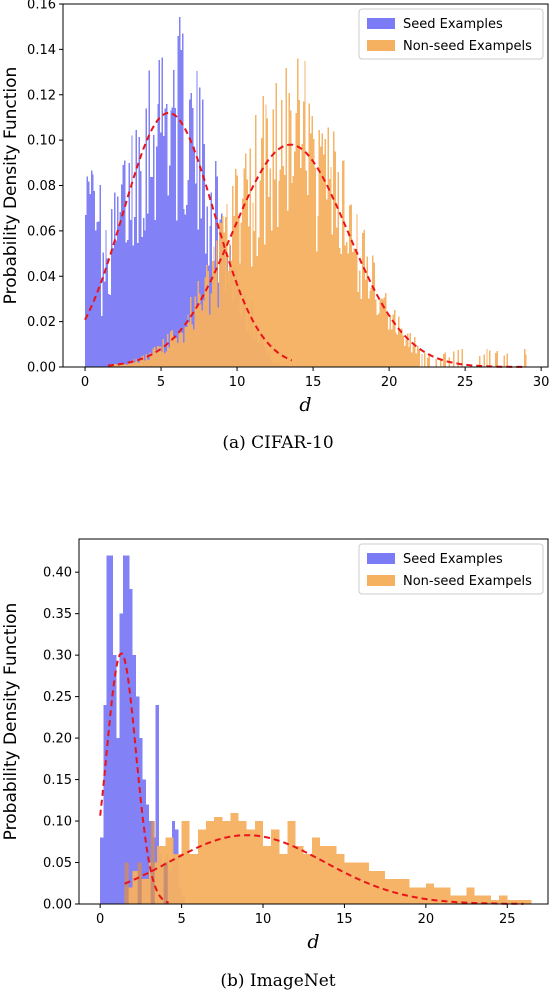 This screenshot has width=556, height=994. I want to click on y-tick-label: 0.14, so click(41, 50).